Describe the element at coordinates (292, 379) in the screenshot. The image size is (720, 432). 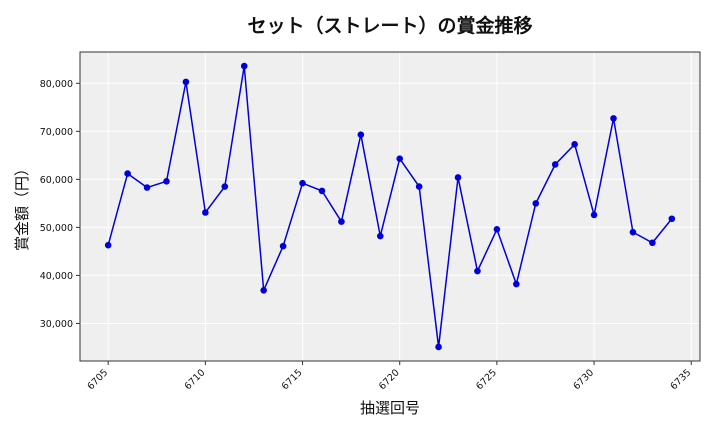
I see `x-tick-label: 6715` at that location.